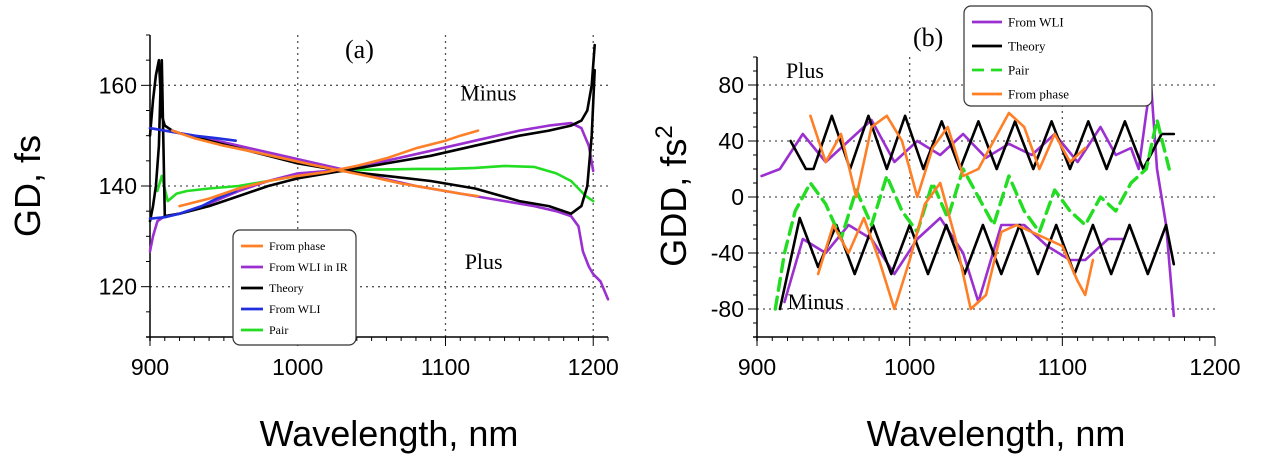 The image size is (1263, 457). Describe the element at coordinates (118, 287) in the screenshot. I see `y-tick-label: 120` at that location.